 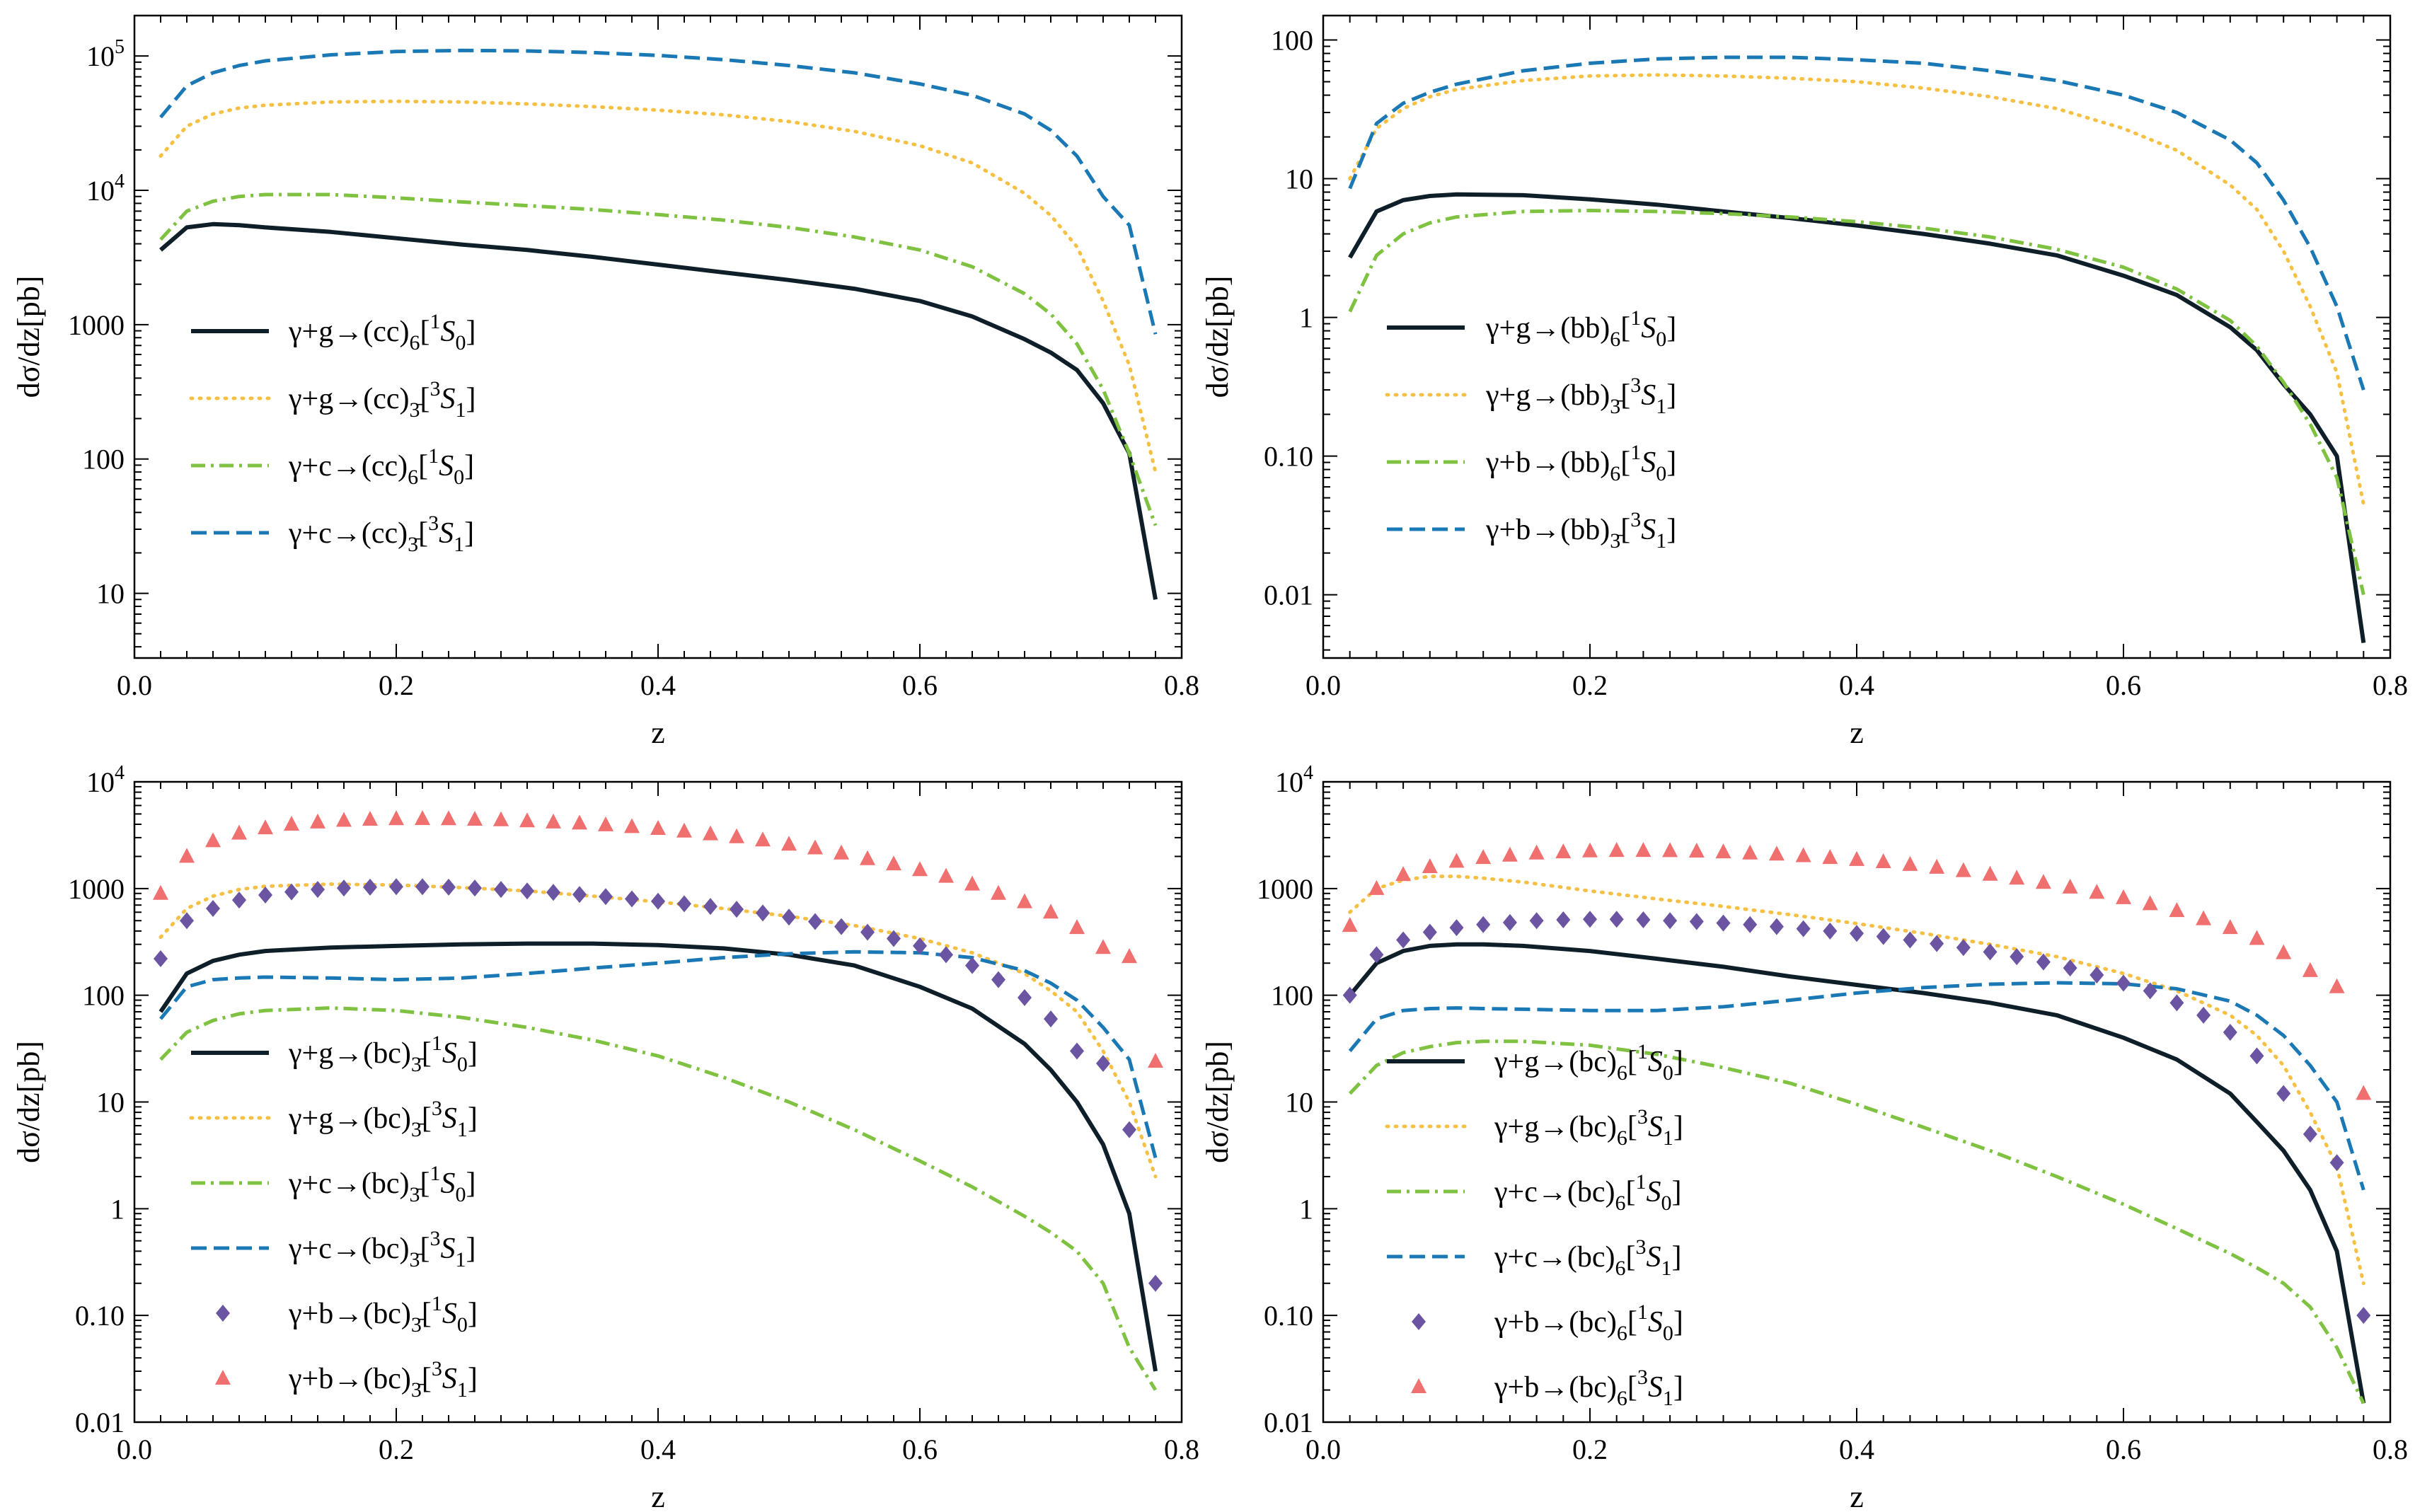 I want to click on x-tick-label: 0.2, so click(x=396, y=1449).